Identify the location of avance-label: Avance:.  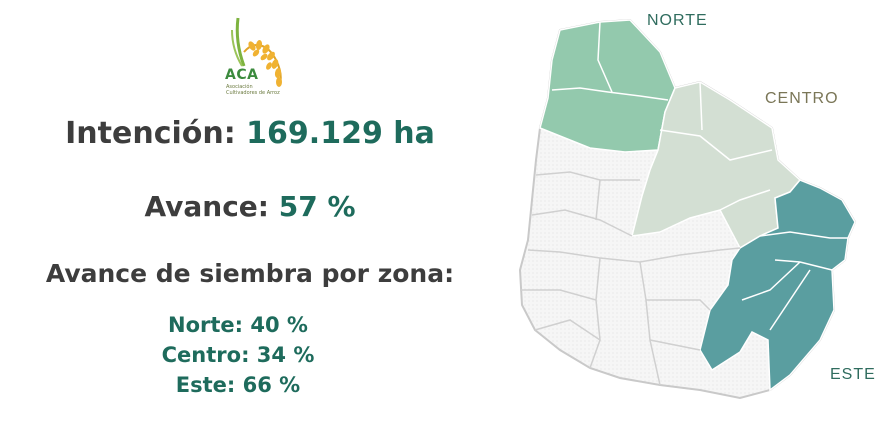
(211, 206).